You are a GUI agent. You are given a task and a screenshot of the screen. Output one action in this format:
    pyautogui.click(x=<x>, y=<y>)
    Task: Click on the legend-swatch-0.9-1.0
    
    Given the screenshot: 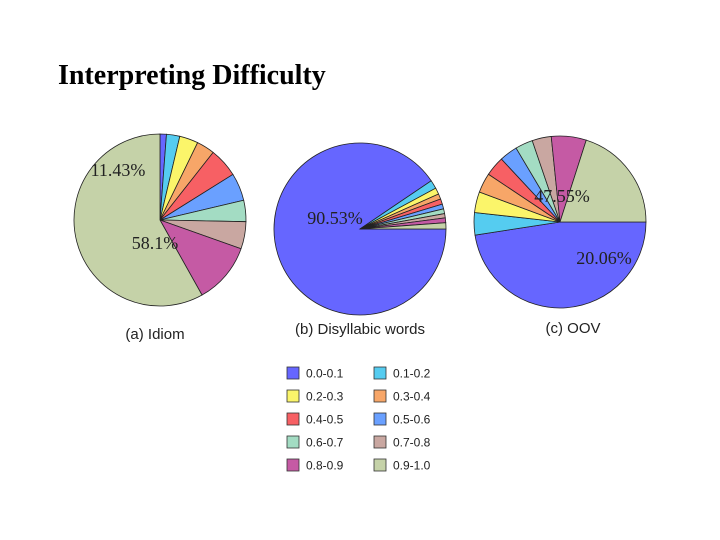 What is the action you would take?
    pyautogui.click(x=380, y=465)
    